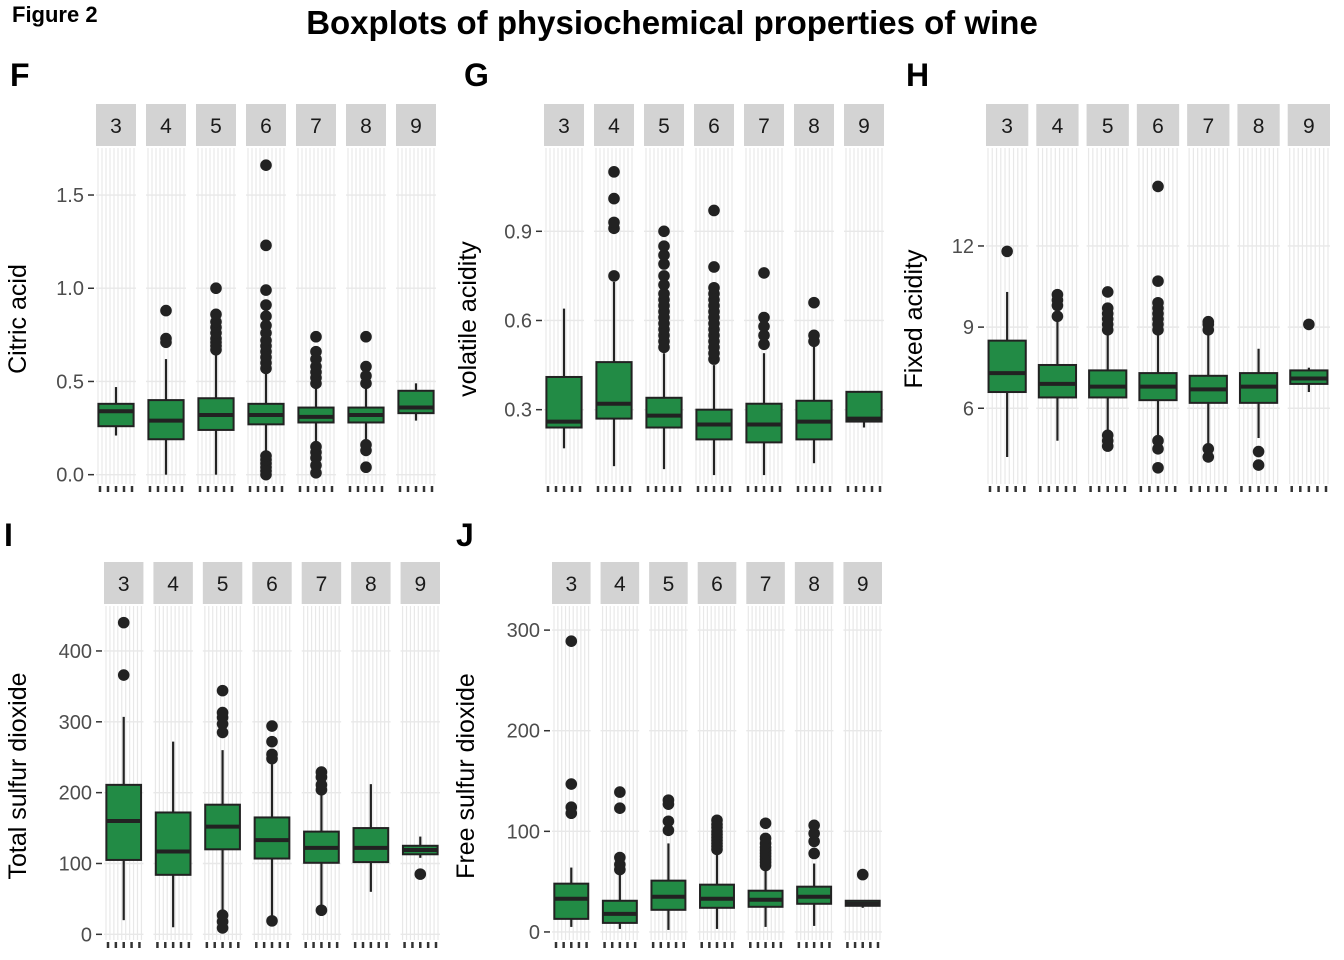 The height and width of the screenshot is (960, 1344). I want to click on facet: 3, so click(124, 755).